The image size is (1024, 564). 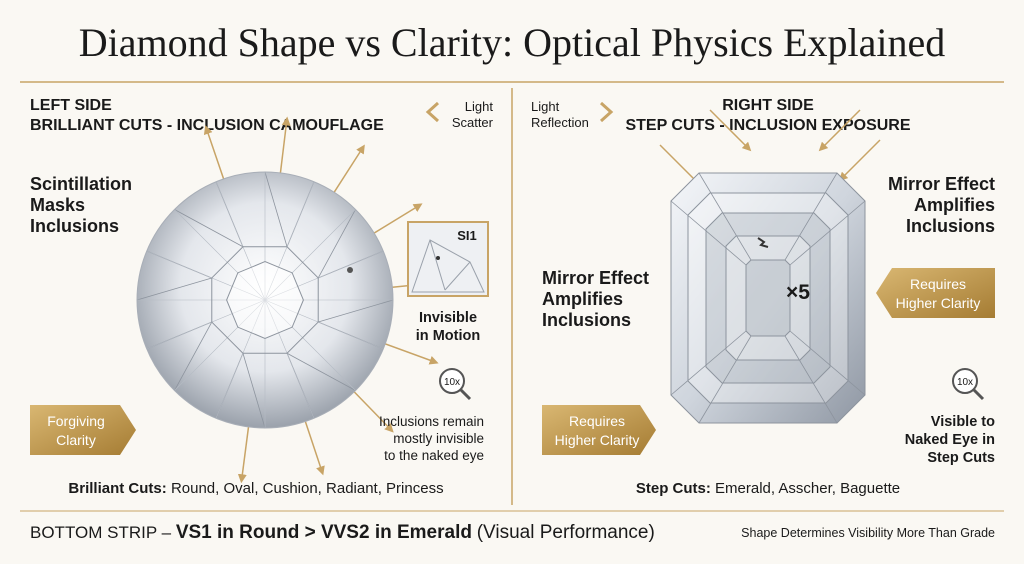 I want to click on strip-highlight: VS1 in Round > VVS2 in Emerald, so click(x=324, y=532).